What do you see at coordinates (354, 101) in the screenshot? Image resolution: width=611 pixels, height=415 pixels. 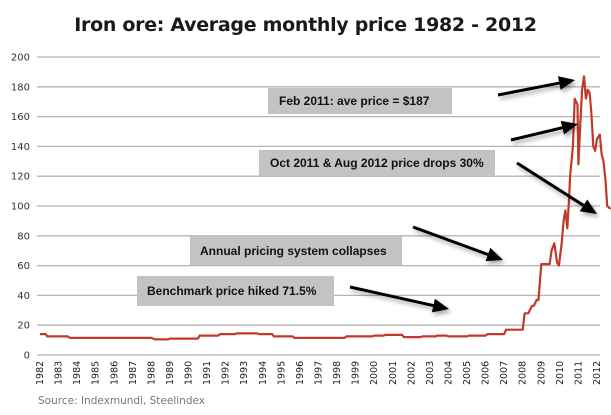 I see `annotation-label: Feb 2011: ave price = $187` at bounding box center [354, 101].